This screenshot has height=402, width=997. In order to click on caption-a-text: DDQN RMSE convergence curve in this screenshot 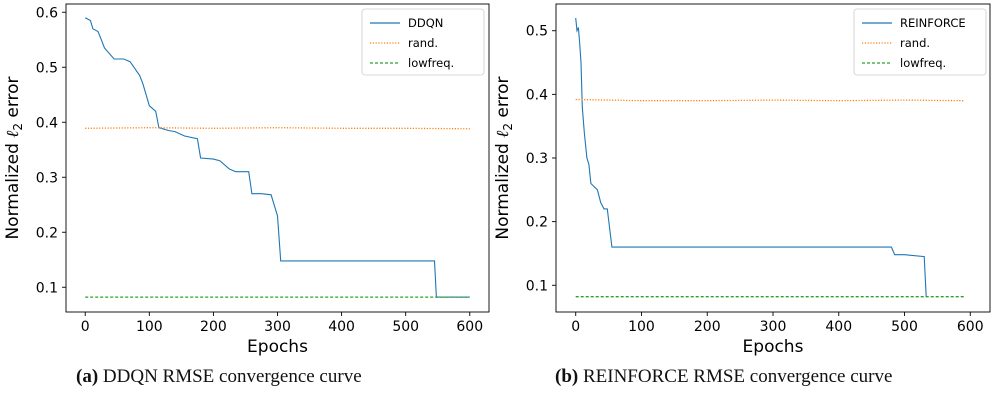, I will do `click(232, 376)`.